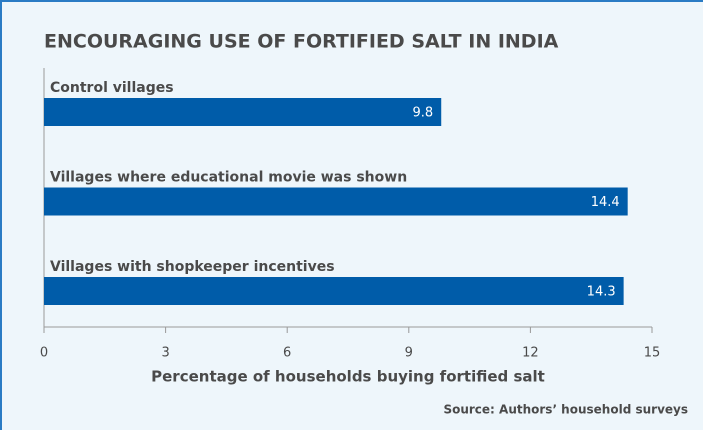 This screenshot has height=430, width=703. Describe the element at coordinates (112, 88) in the screenshot. I see `category-label: Control villages` at that location.